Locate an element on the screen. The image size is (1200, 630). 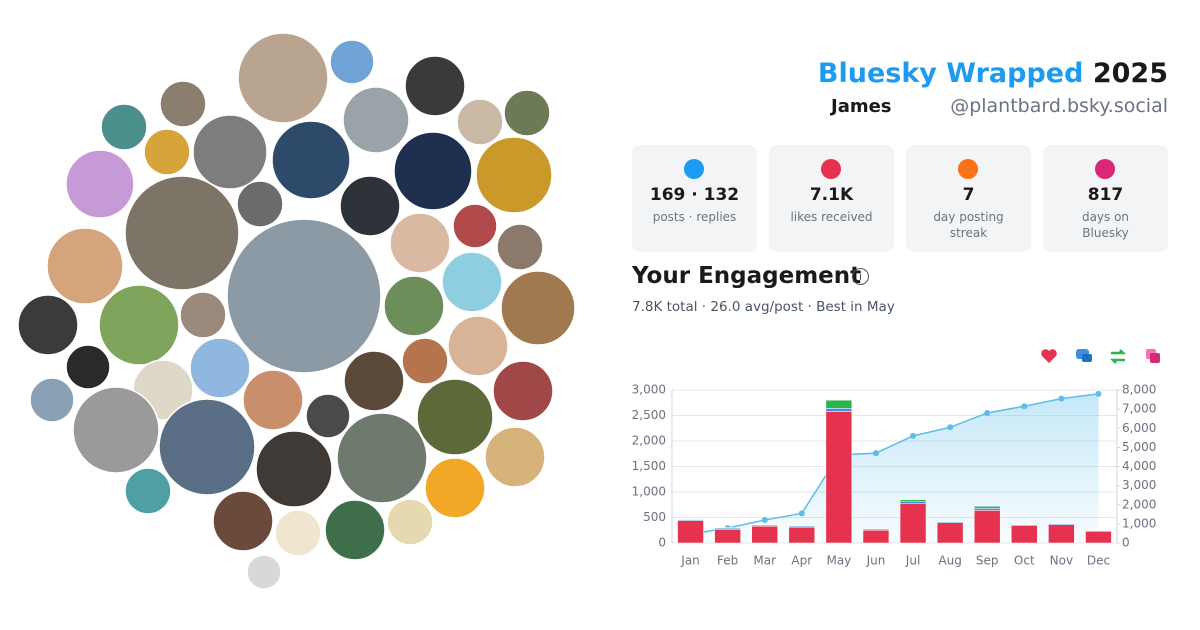
info-icon: i is located at coordinates (860, 276).